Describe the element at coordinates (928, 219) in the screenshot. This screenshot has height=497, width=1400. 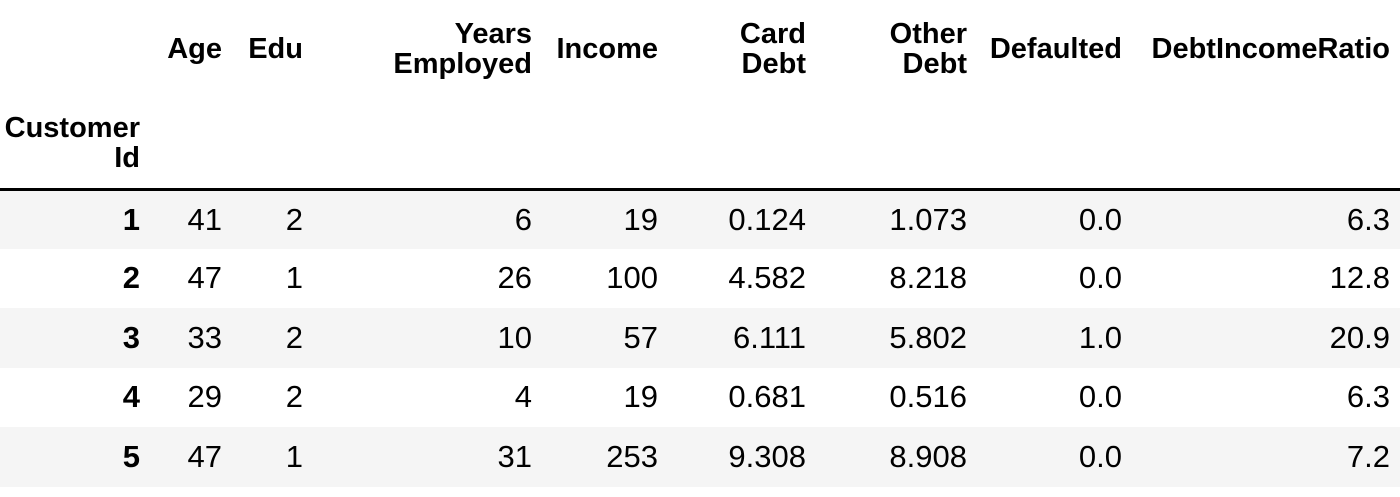
I see `table-cell: 1.073` at that location.